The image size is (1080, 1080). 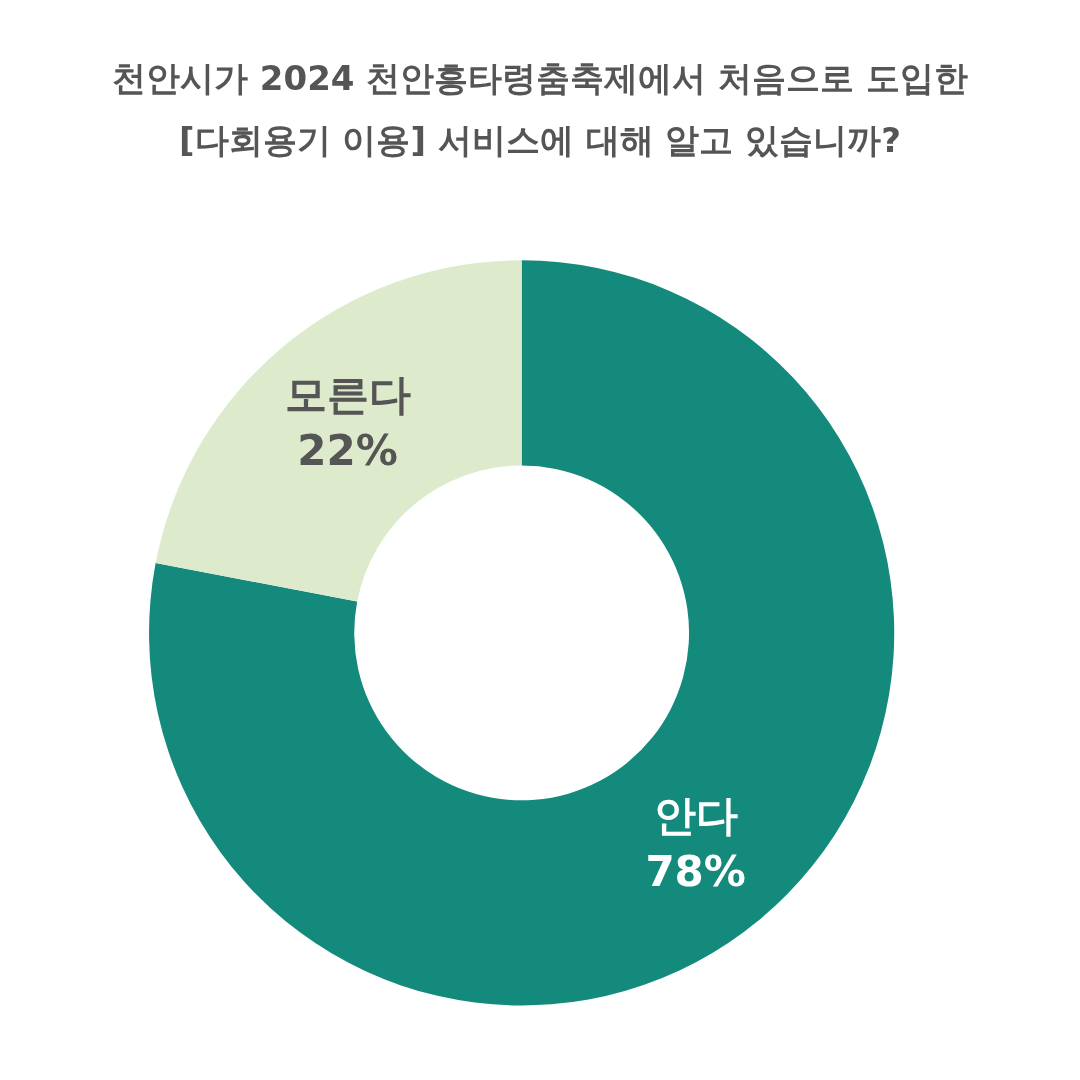 I want to click on data-label: 22%, so click(x=347, y=451).